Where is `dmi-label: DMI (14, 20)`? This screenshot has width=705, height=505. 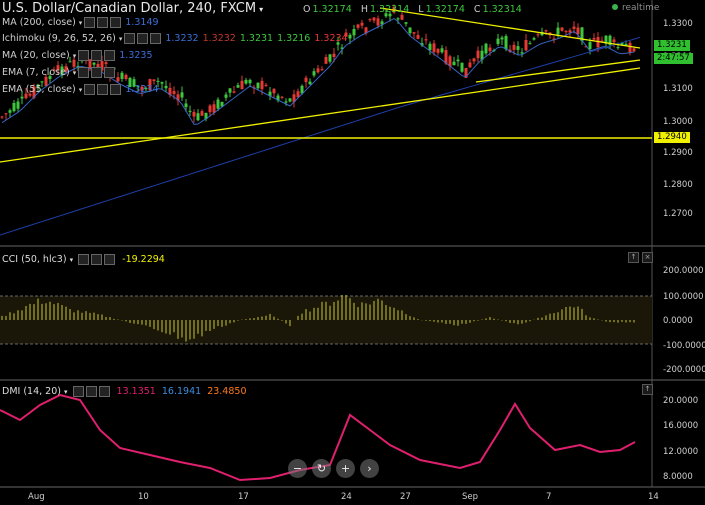 dmi-label: DMI (14, 20) is located at coordinates (31, 391).